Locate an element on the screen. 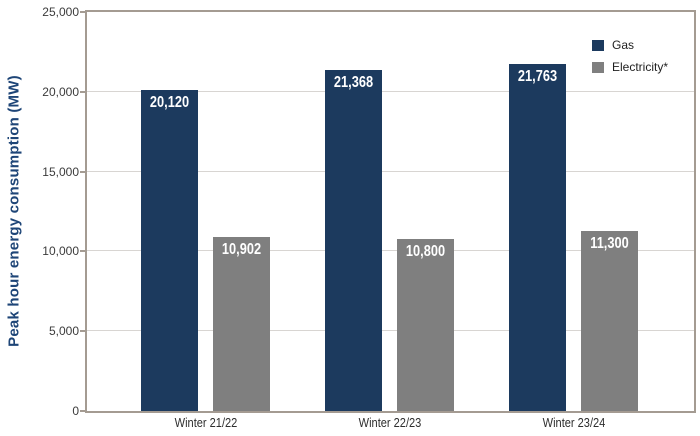 This screenshot has height=436, width=700. bar-gas-3: 21,763 is located at coordinates (537, 237).